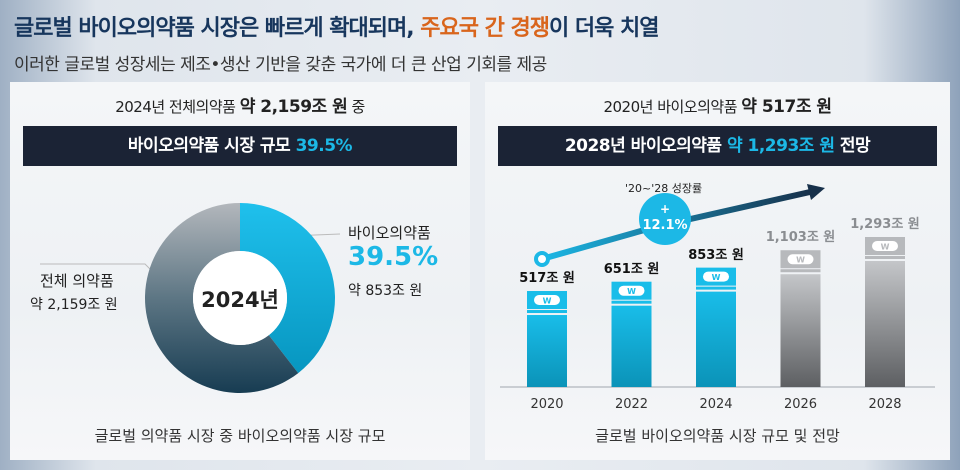  I want to click on x-tick-label: 2020, so click(547, 404).